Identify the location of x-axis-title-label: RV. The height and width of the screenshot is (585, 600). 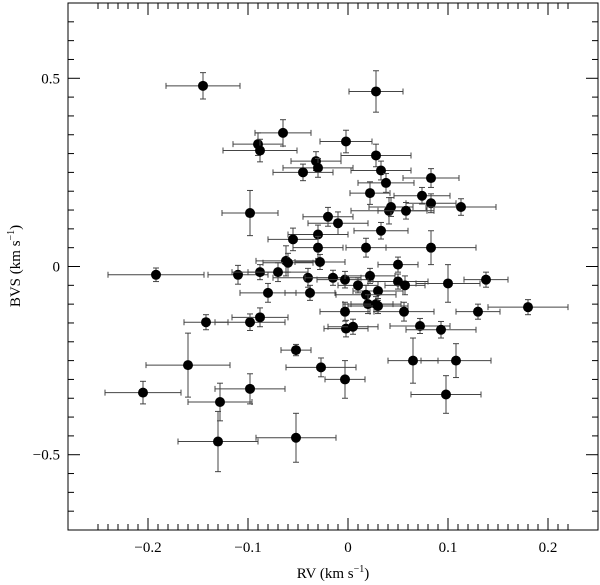
(307, 574).